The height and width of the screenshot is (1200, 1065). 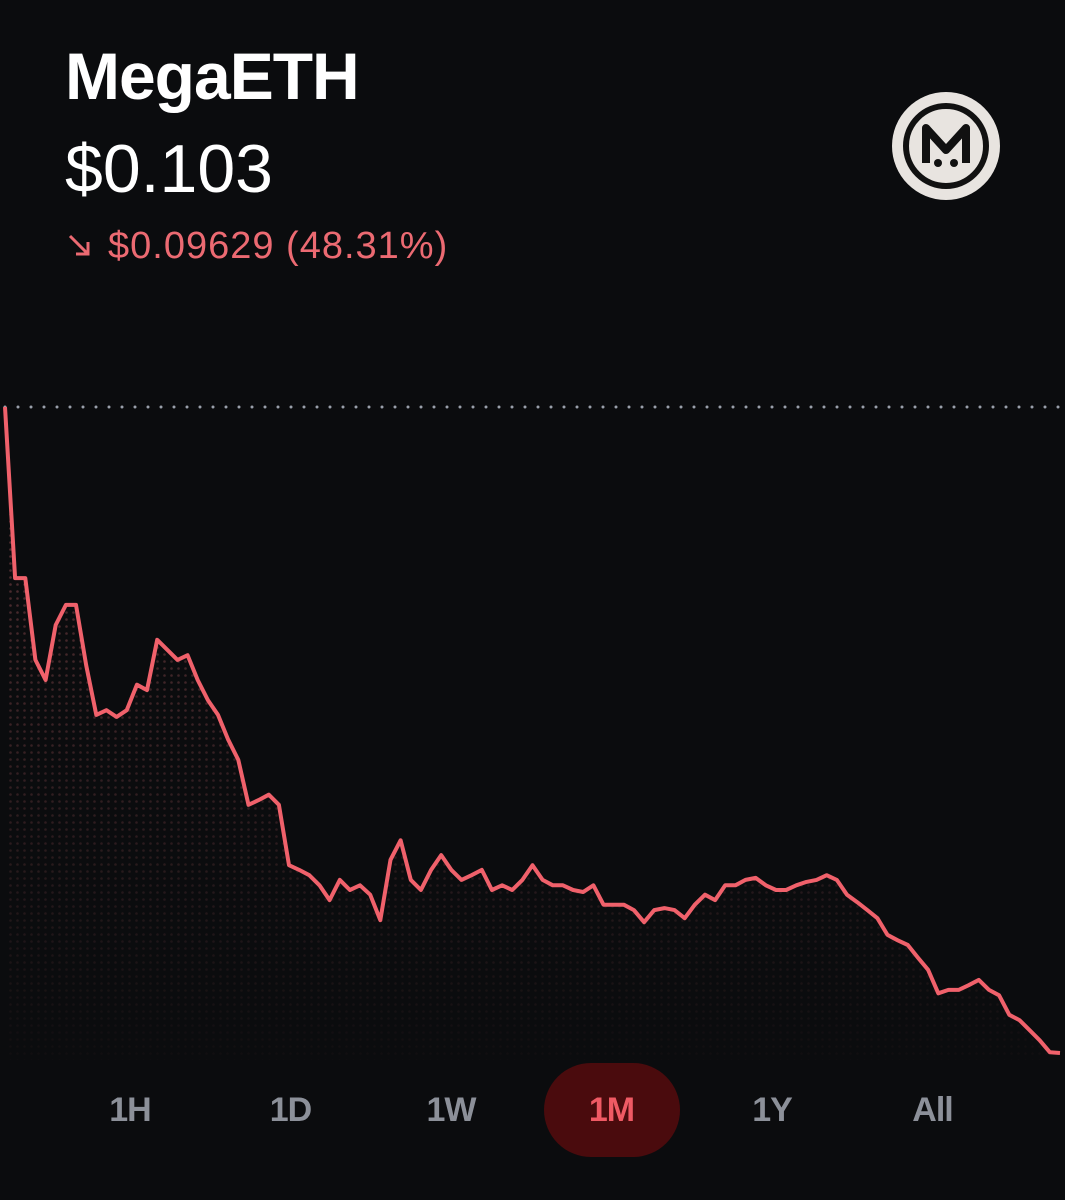 What do you see at coordinates (932, 1109) in the screenshot?
I see `timeframe-button: All` at bounding box center [932, 1109].